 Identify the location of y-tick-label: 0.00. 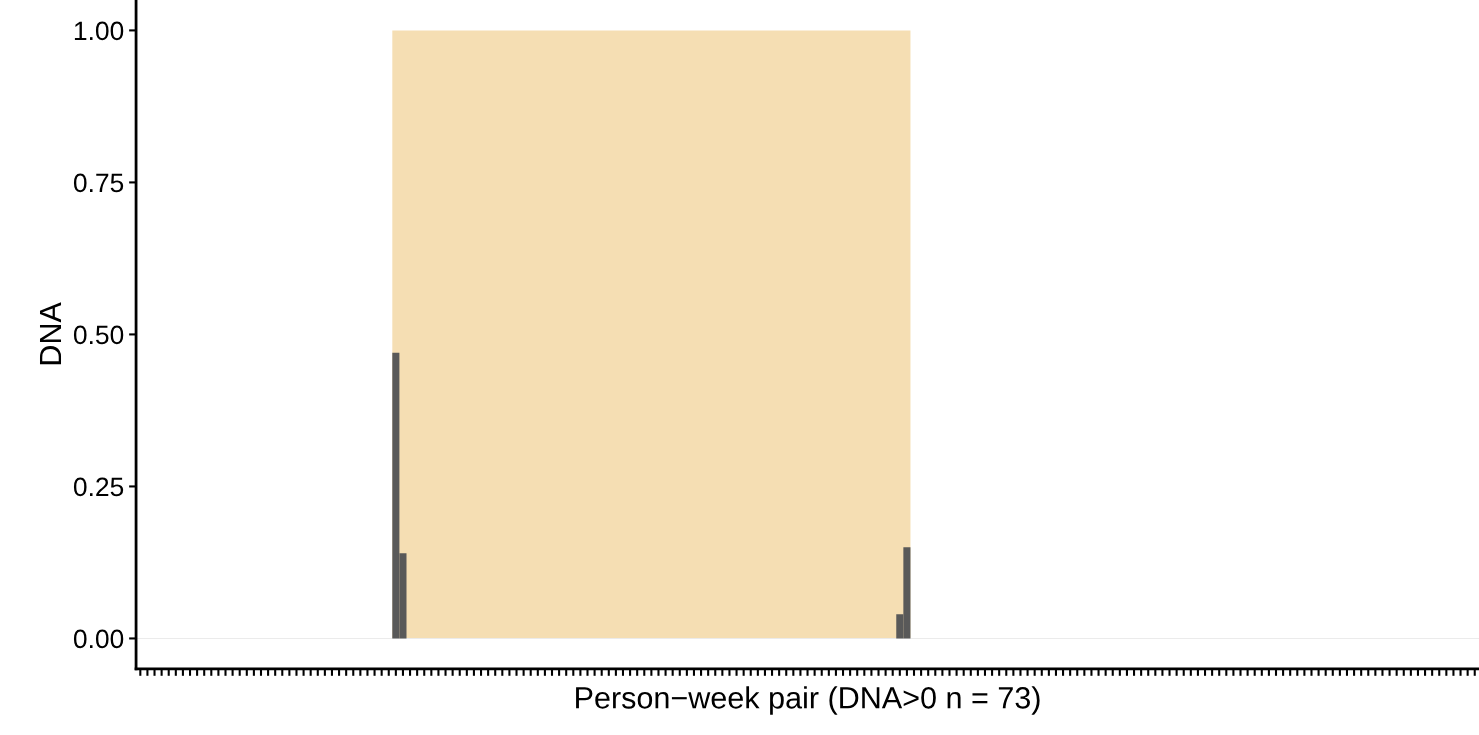
(98, 639).